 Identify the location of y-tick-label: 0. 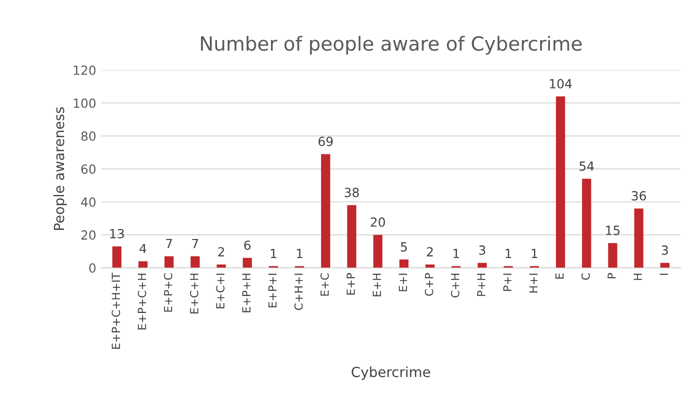
(92, 268).